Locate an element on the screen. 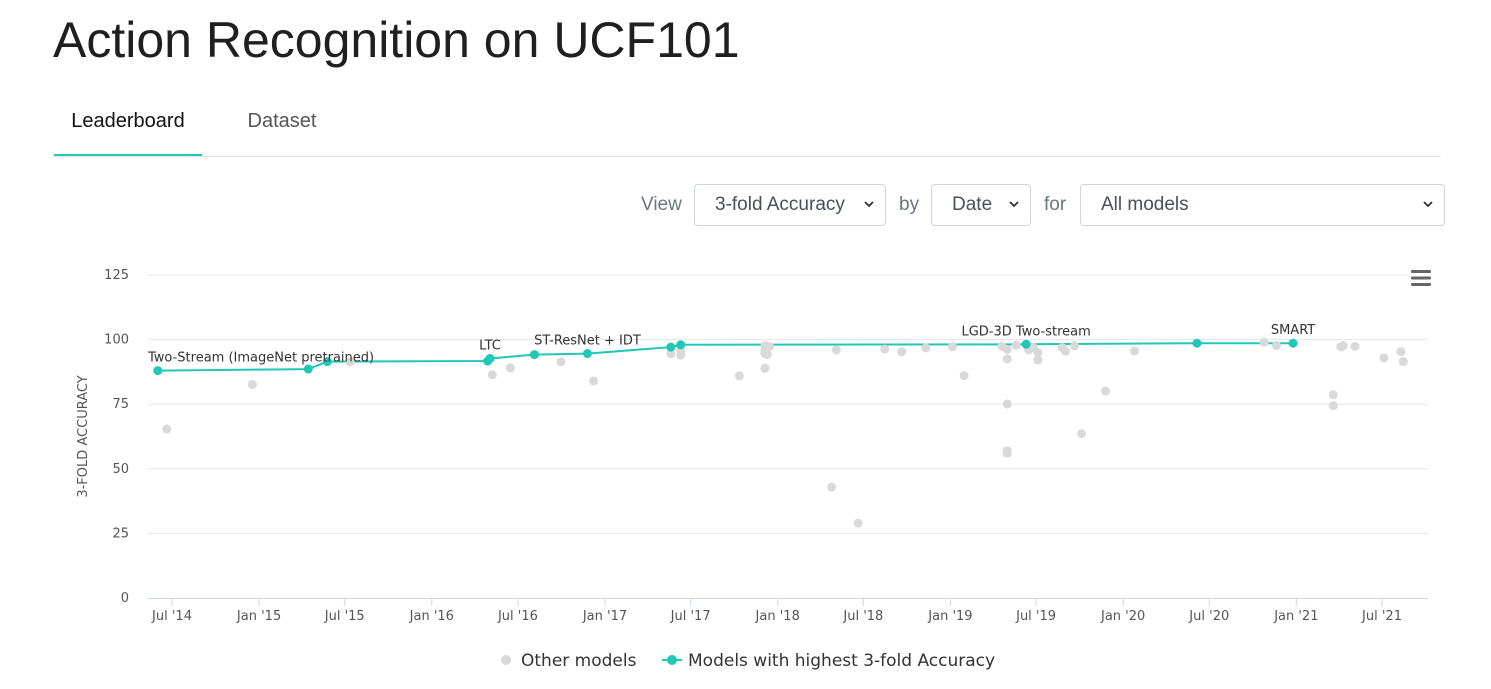 Image resolution: width=1491 pixels, height=689 pixels. y-tick-label: 100 is located at coordinates (116, 340).